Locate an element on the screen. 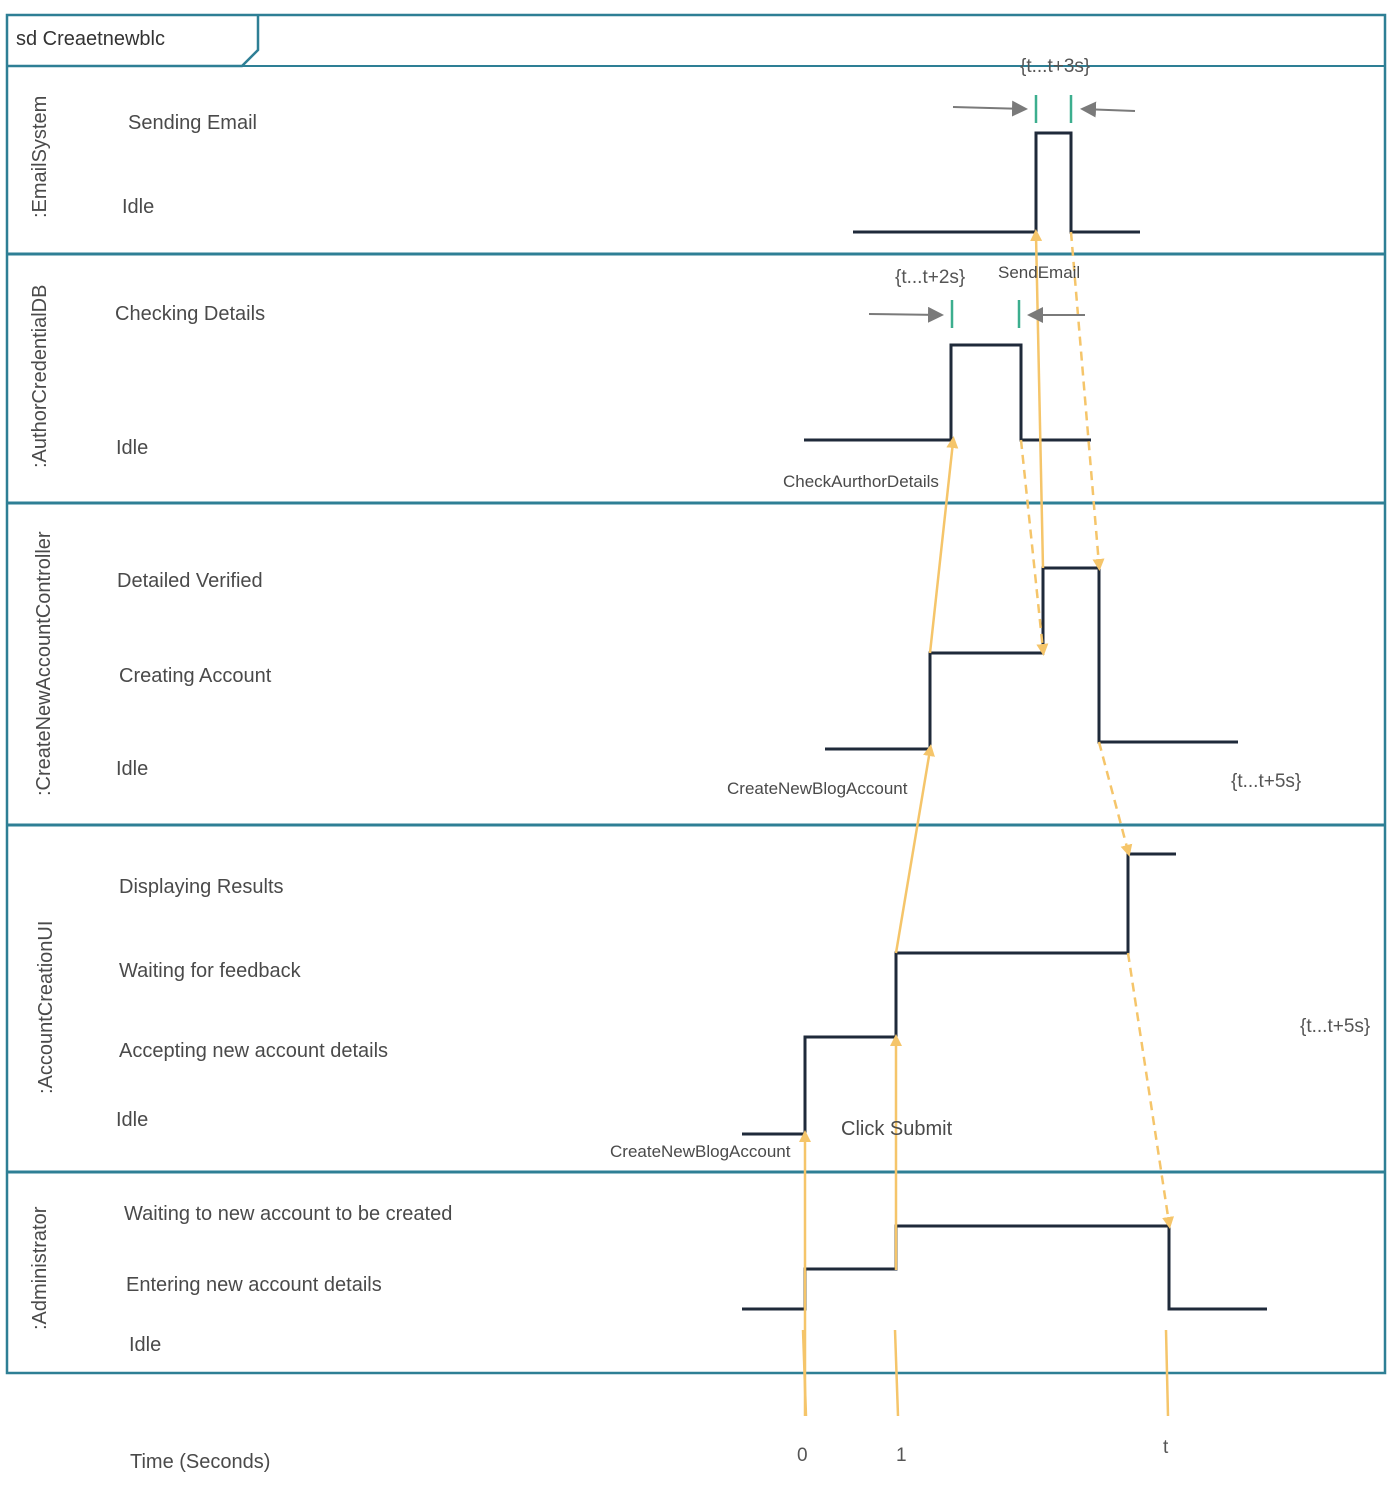 The width and height of the screenshot is (1396, 1494). time-tick-label: t is located at coordinates (1166, 1447).